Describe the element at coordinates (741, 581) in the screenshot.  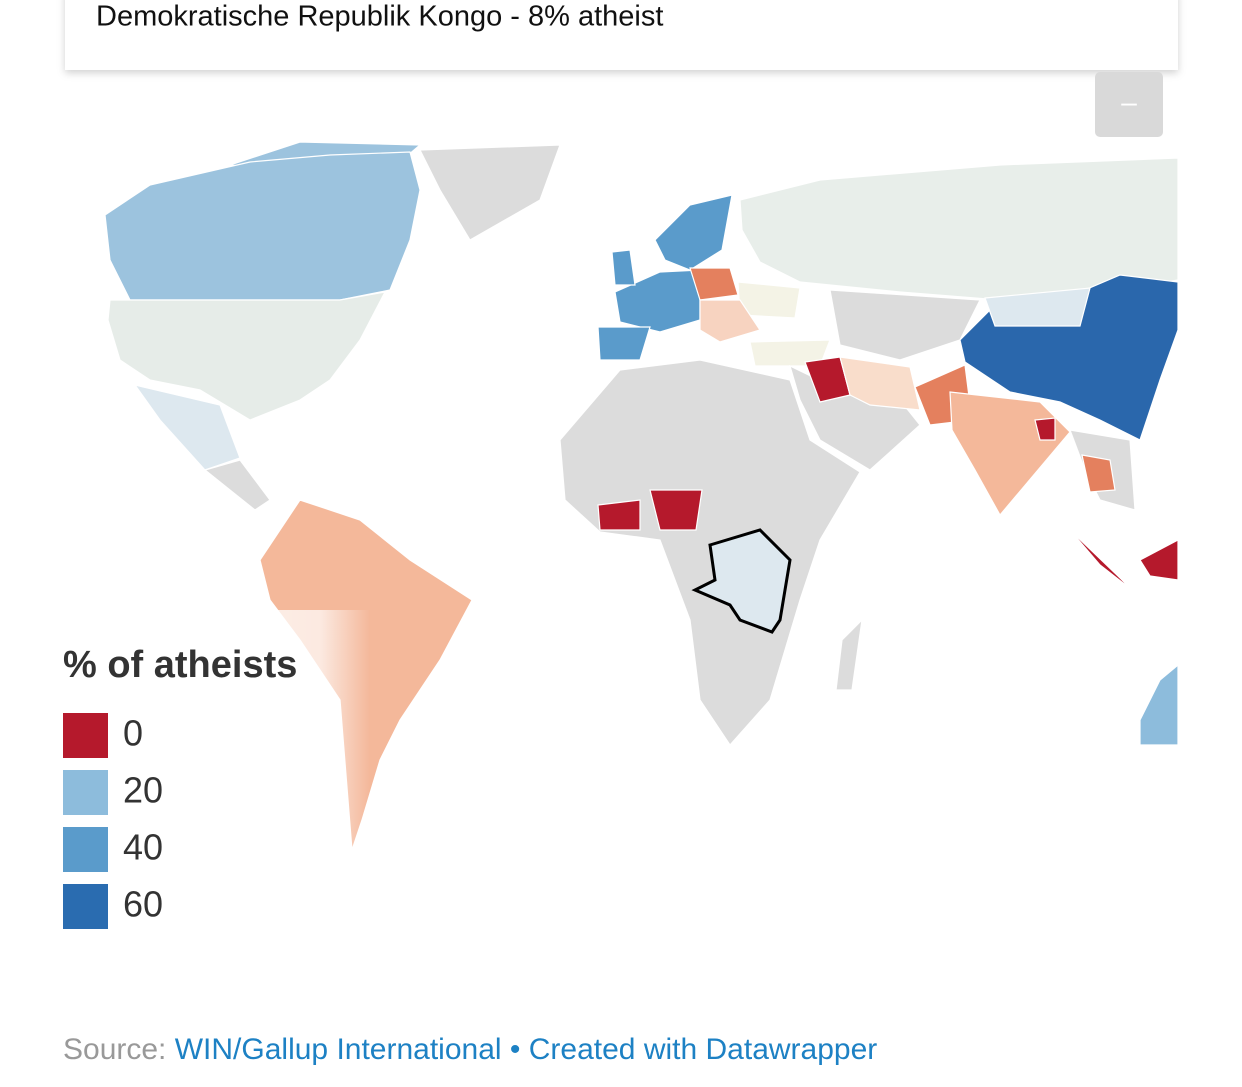
I see `dr-congo` at that location.